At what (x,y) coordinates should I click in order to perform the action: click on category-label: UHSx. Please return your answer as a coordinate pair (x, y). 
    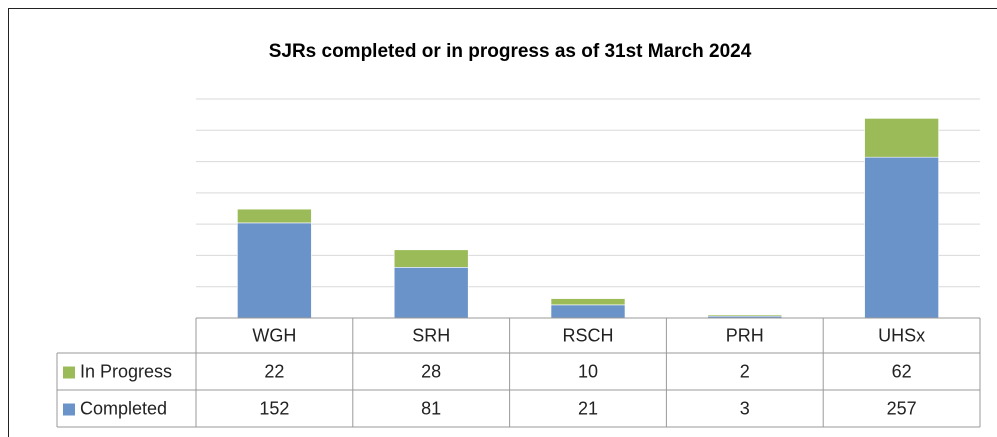
    Looking at the image, I should click on (901, 335).